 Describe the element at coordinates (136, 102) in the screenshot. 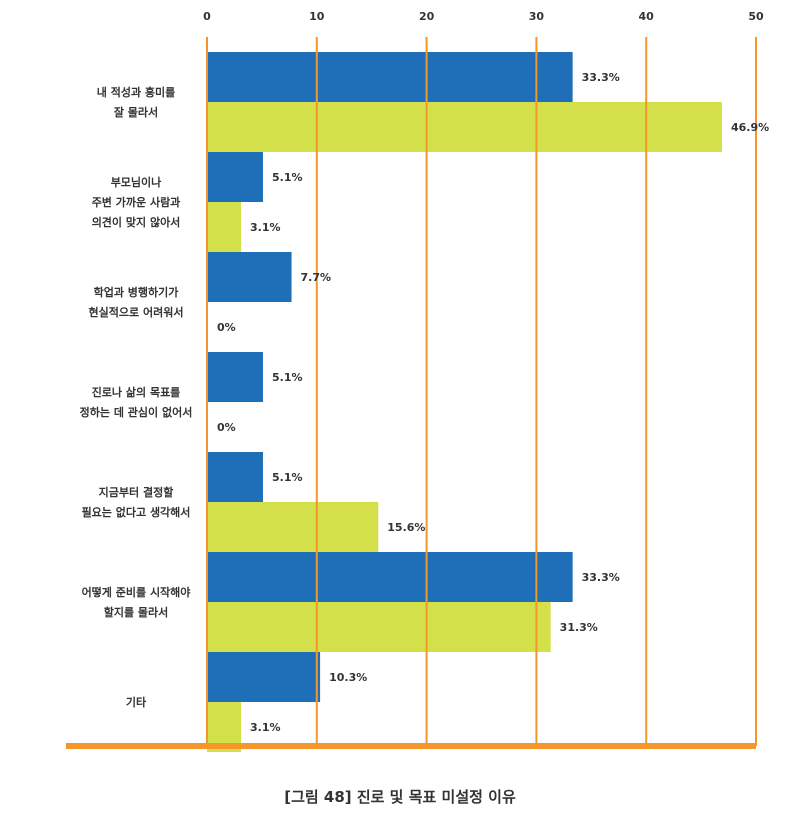

I see `category-label: 내 적성과 흥미를 잘 몰라서` at that location.